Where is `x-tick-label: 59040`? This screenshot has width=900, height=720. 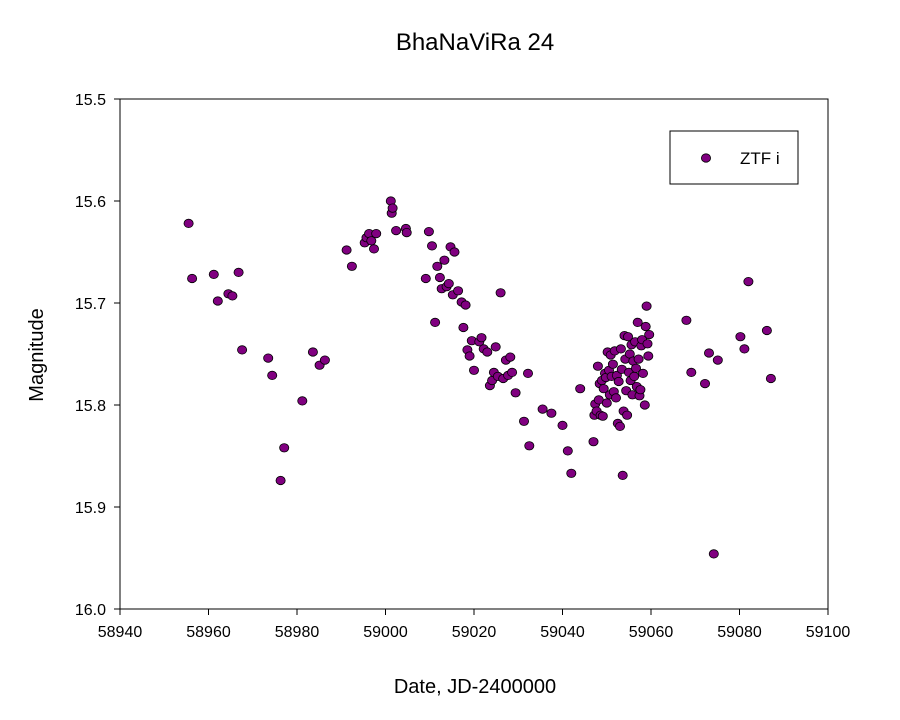 x-tick-label: 59040 is located at coordinates (562, 632).